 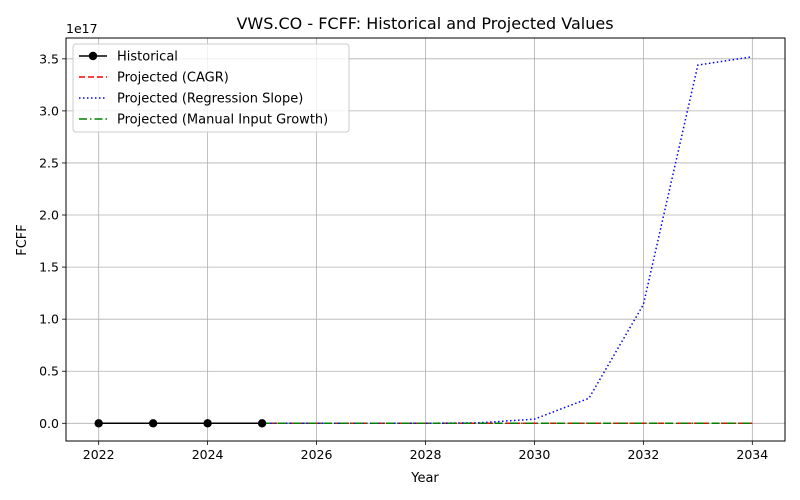 I want to click on y-tick-label: 2.5, so click(x=49, y=162).